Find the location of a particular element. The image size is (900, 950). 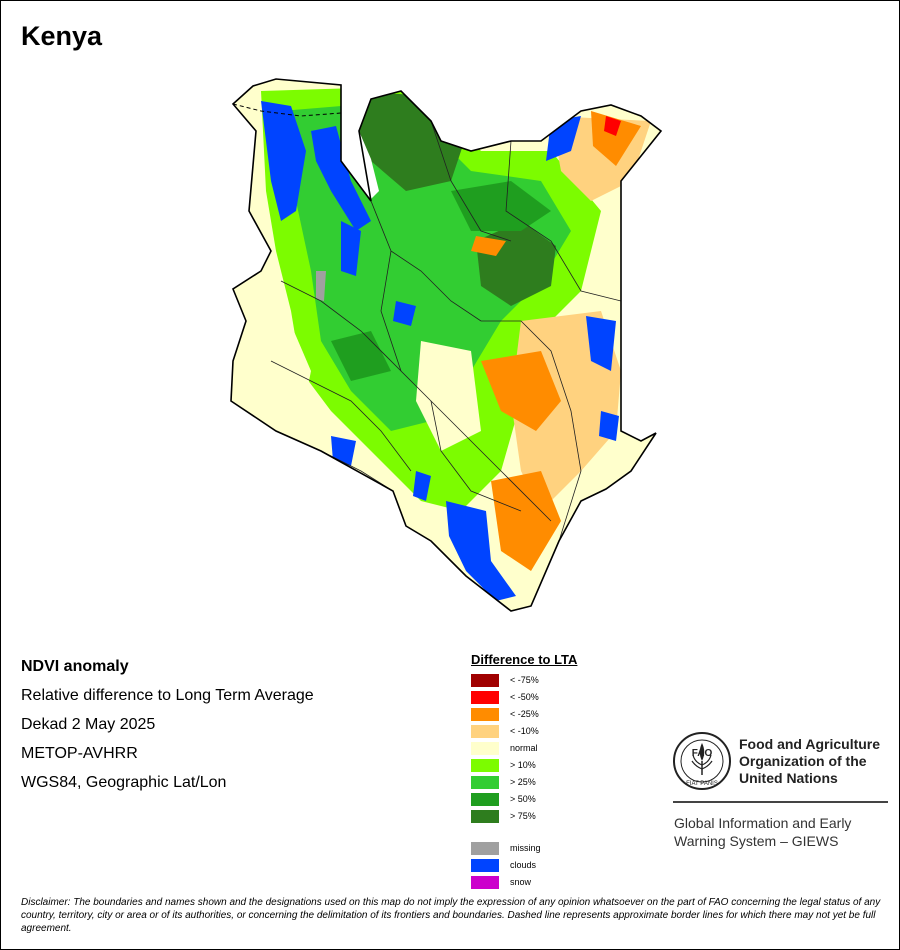

legend-item: > 25% is located at coordinates (524, 783).